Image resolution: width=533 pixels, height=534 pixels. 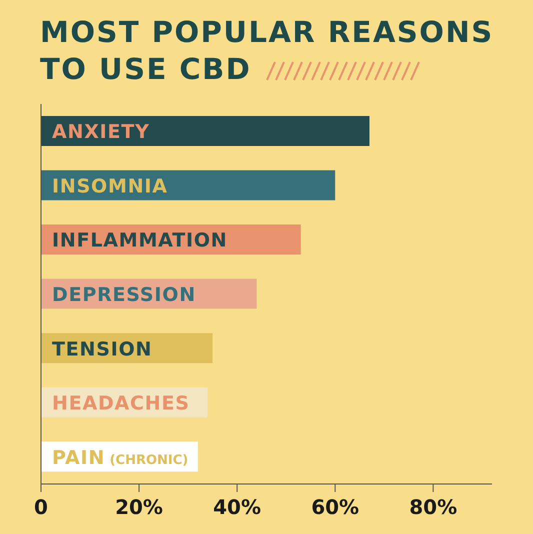 I want to click on x-tick-label: 40%, so click(x=237, y=507).